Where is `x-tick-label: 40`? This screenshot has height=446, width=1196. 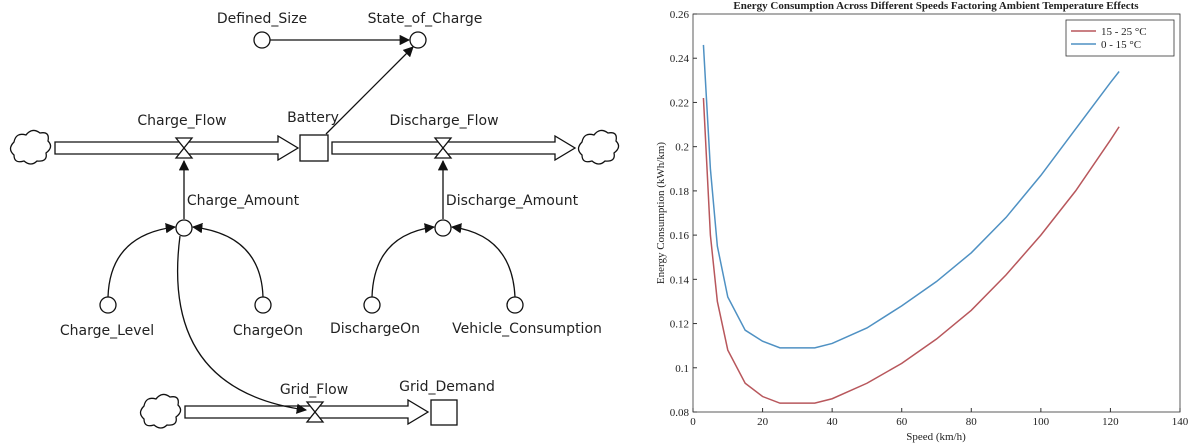 x-tick-label: 40 is located at coordinates (833, 422).